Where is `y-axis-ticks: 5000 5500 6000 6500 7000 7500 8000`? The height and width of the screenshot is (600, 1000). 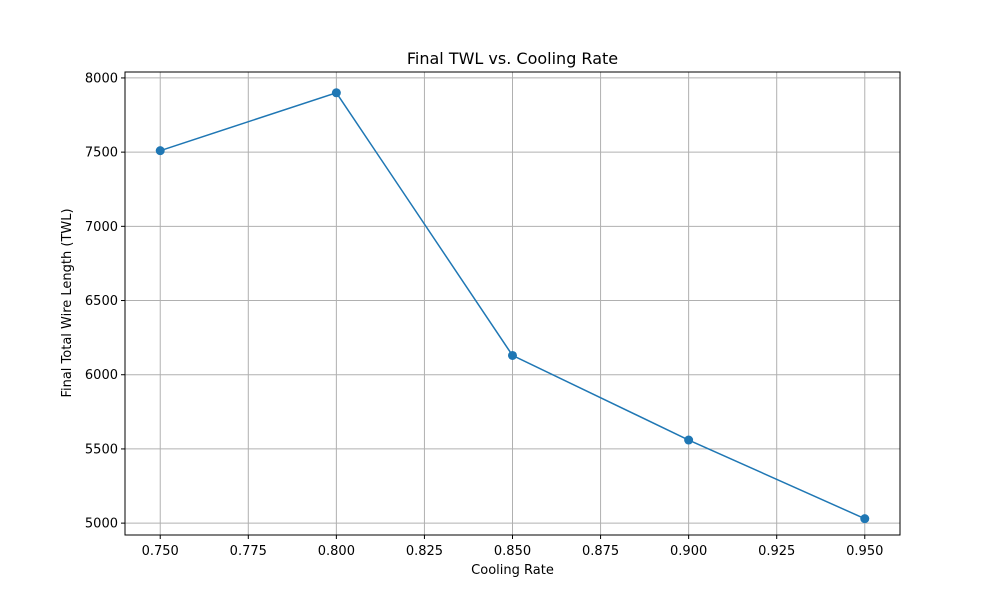
y-axis-ticks: 5000 5500 6000 6500 7000 7500 8000 is located at coordinates (105, 301).